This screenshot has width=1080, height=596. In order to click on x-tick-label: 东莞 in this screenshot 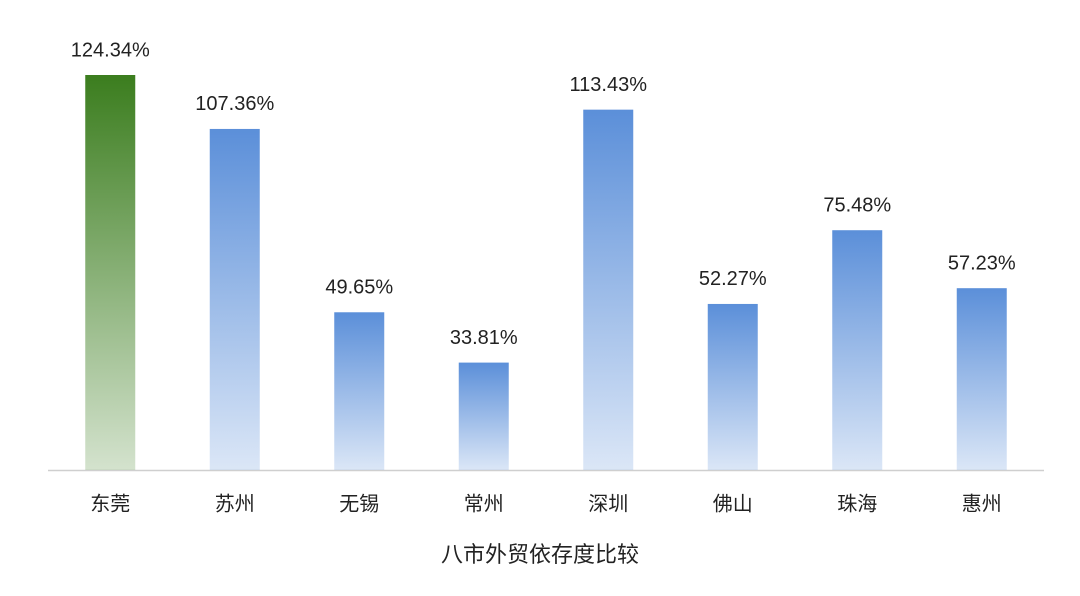, I will do `click(110, 503)`.